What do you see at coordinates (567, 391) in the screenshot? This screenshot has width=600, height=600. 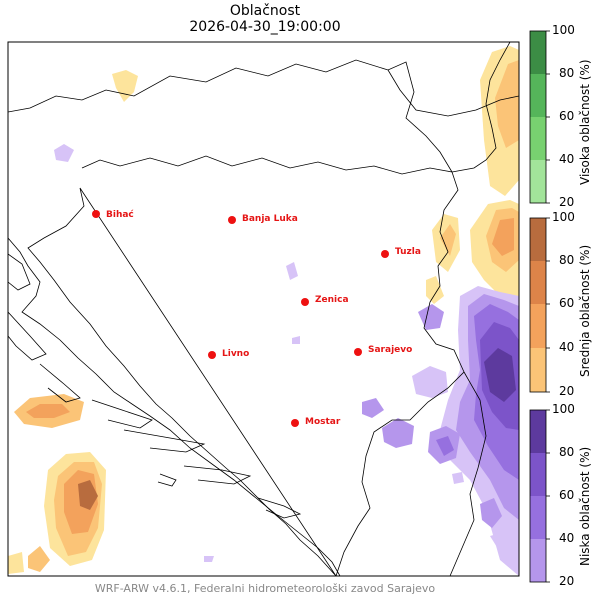 I see `colorbar-medium-tick: 20` at bounding box center [567, 391].